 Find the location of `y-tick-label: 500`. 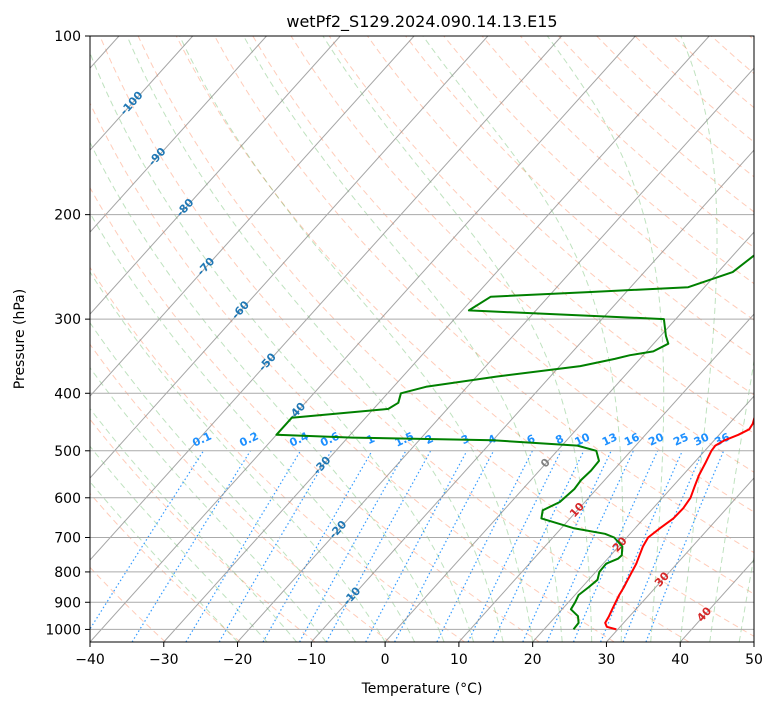

y-tick-label: 500 is located at coordinates (67, 452).